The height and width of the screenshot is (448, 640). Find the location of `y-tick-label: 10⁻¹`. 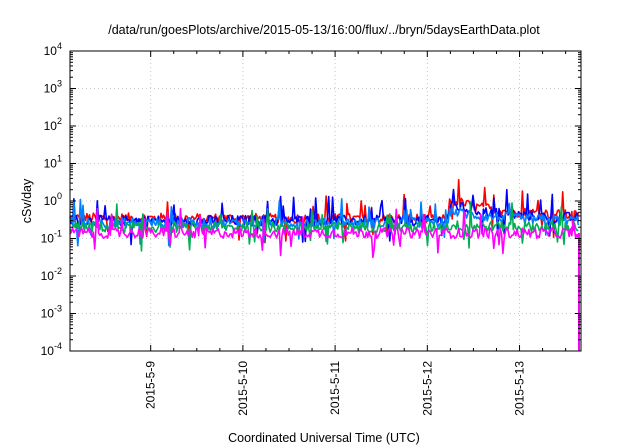

y-tick-label: 10⁻¹ is located at coordinates (51, 237).